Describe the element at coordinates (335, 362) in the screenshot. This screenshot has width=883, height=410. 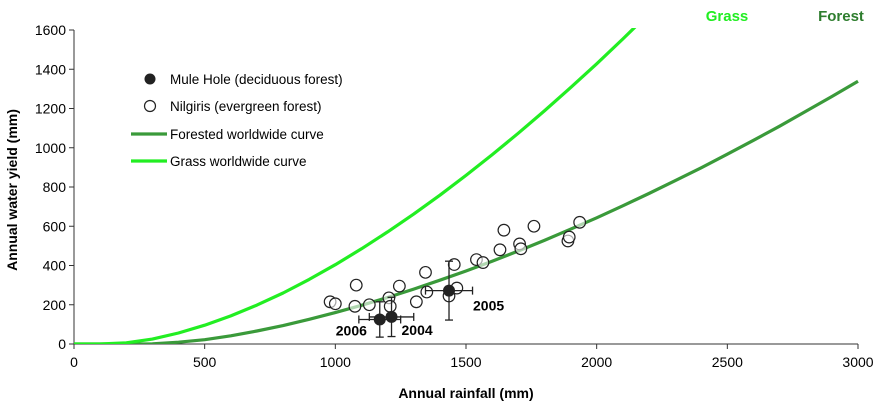
I see `x-tick-label: 1000` at that location.